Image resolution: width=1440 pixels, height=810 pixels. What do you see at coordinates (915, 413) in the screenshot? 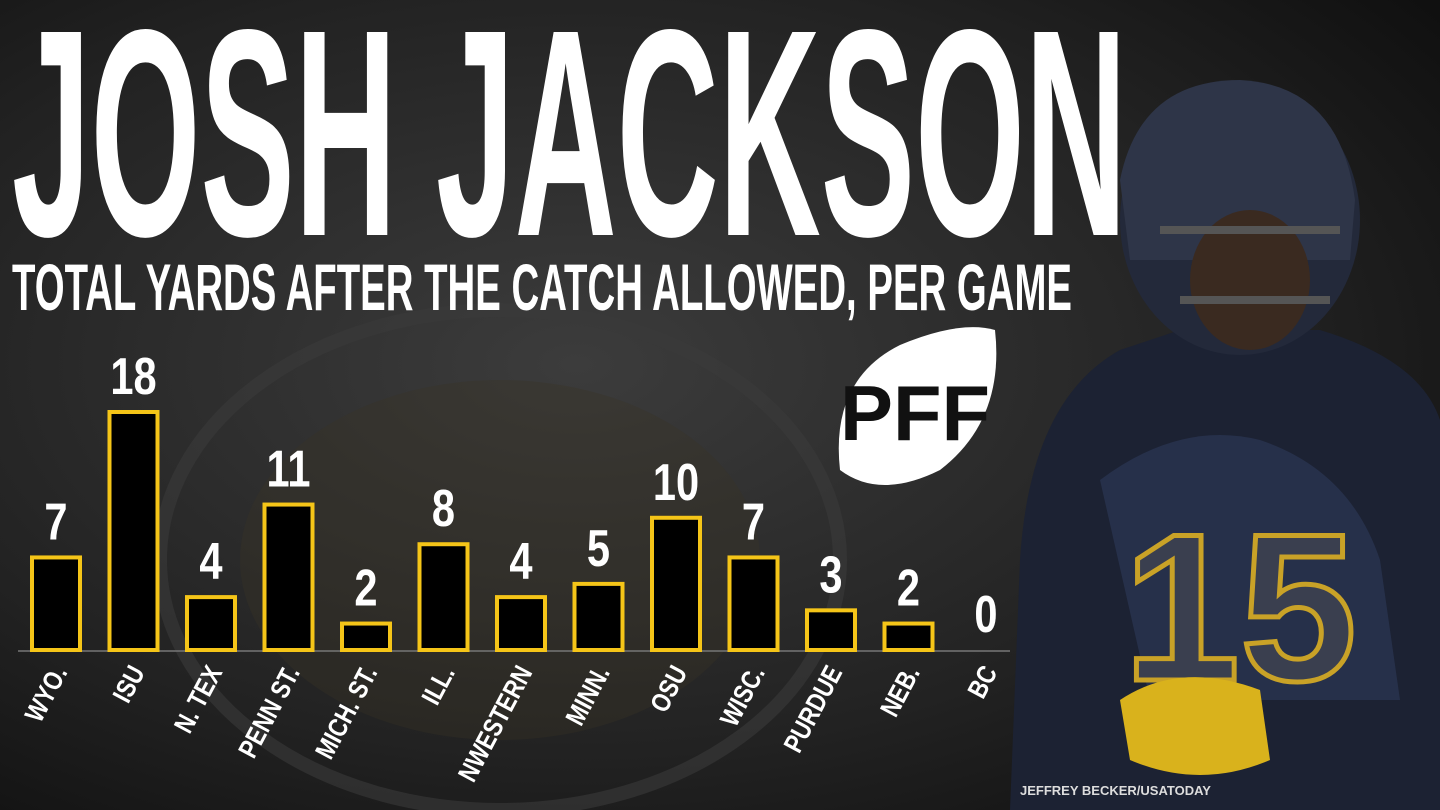
I see `logo-text: PFF` at bounding box center [915, 413].